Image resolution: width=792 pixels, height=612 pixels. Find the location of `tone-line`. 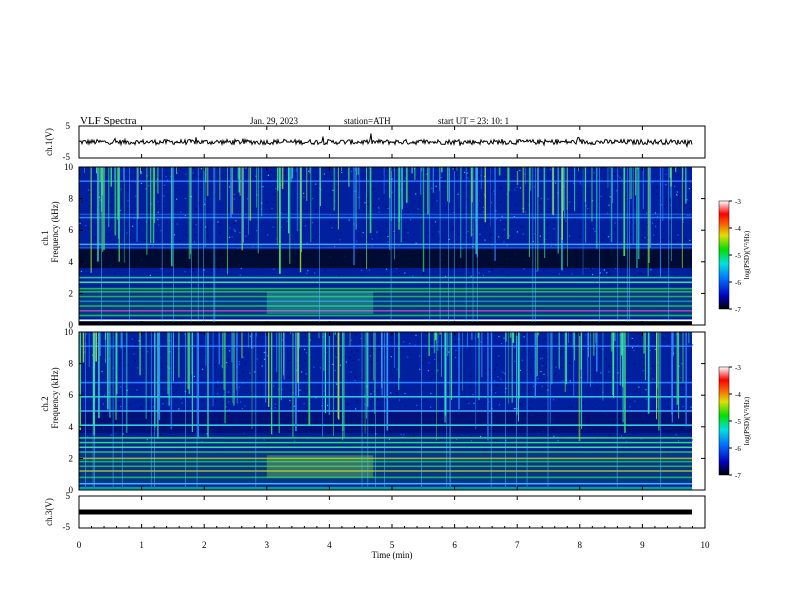

tone-line is located at coordinates (385, 311).